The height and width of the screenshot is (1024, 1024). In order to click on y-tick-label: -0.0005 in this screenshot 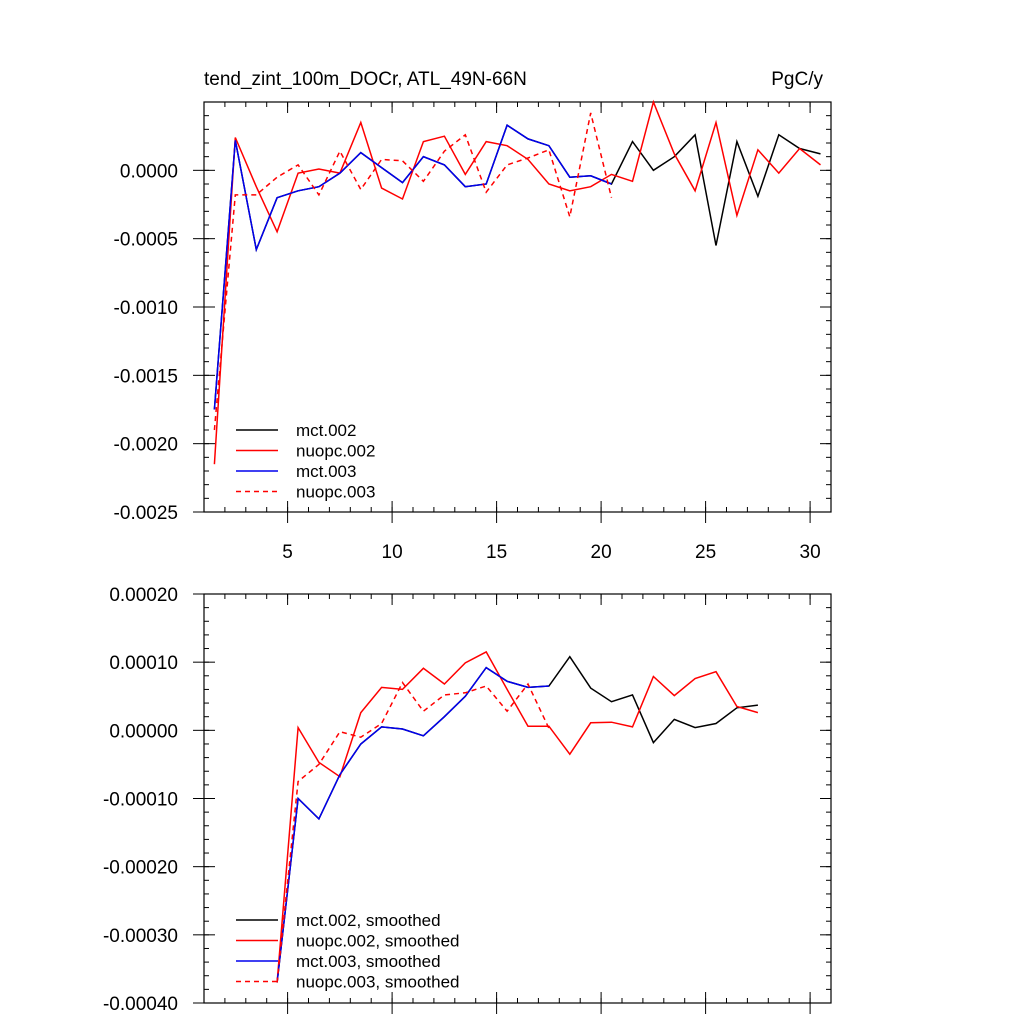, I will do `click(146, 240)`.